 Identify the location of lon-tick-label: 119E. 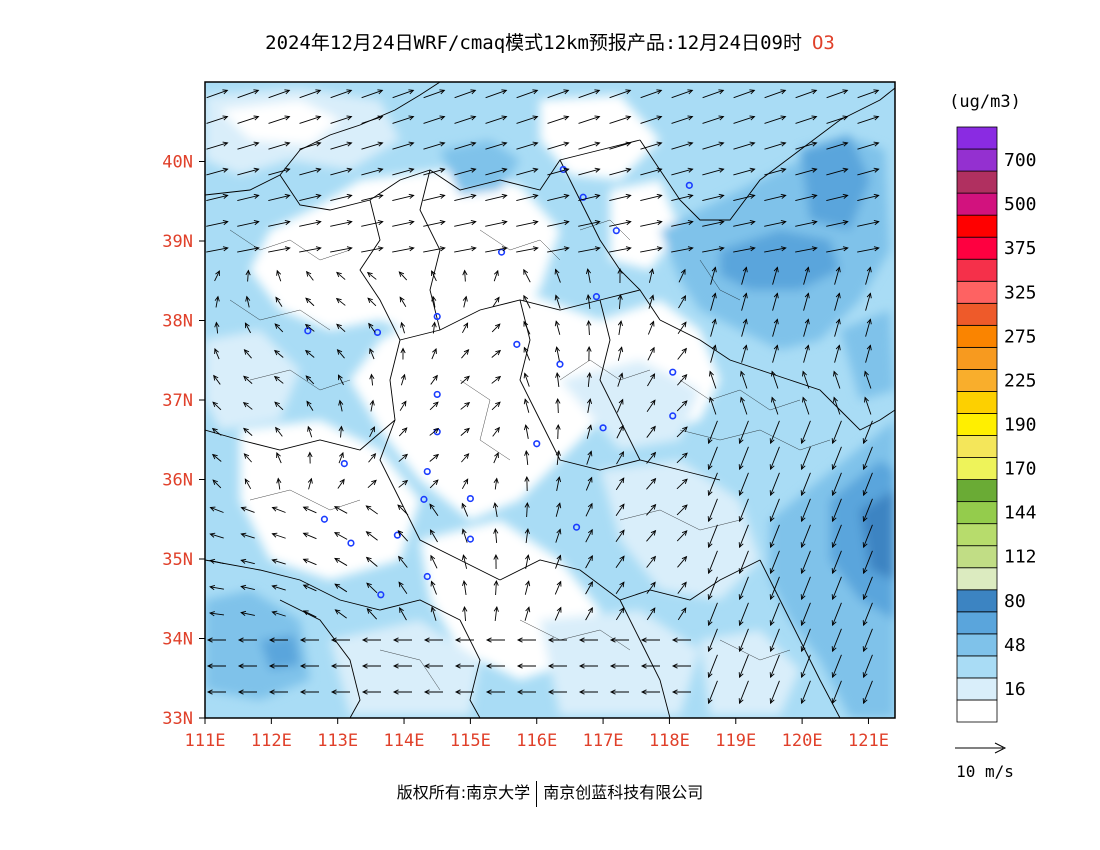
(735, 741).